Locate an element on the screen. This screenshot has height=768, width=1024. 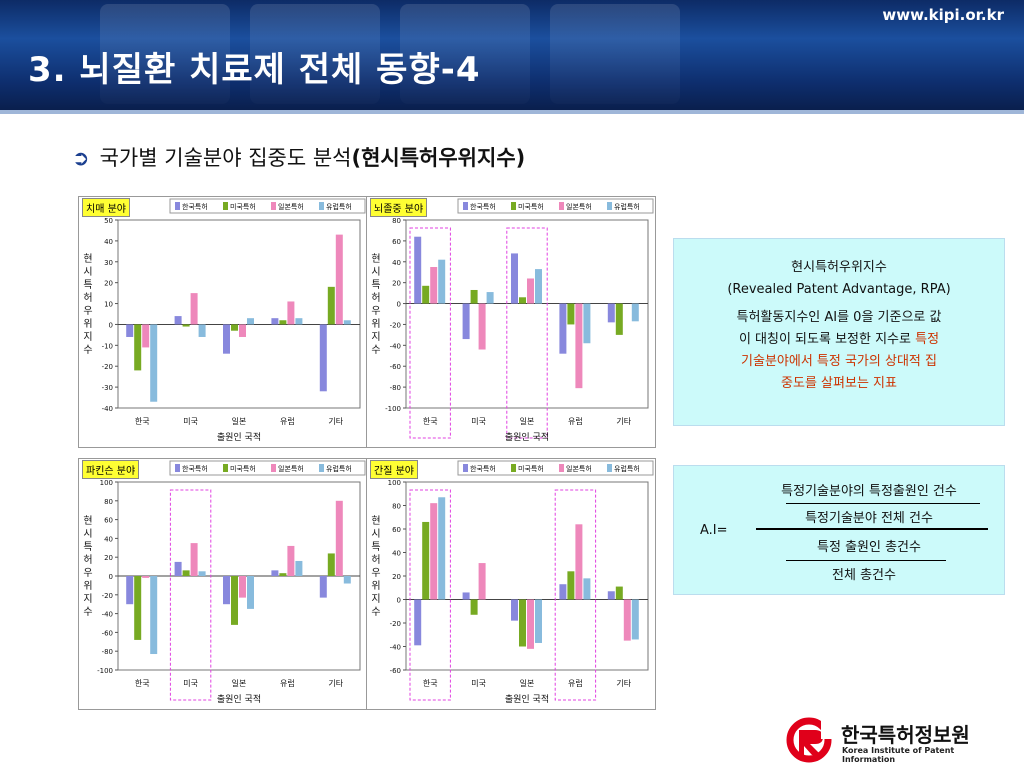
y-tick-label: -40 is located at coordinates (107, 615).